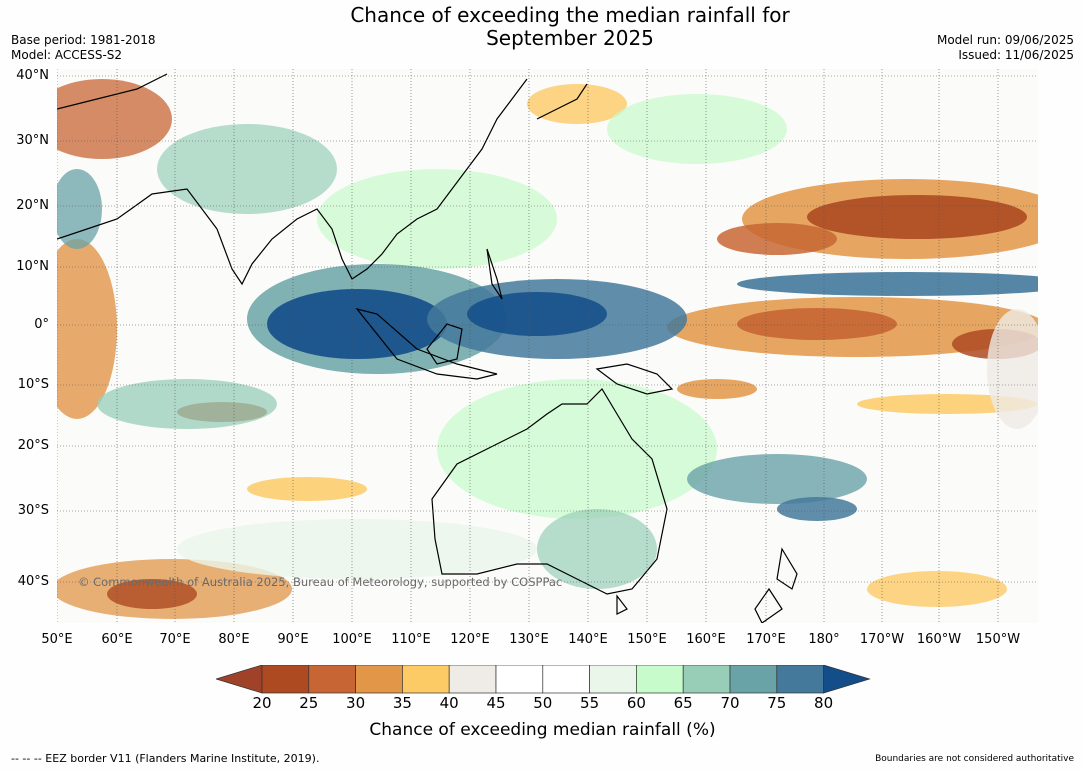 This screenshot has height=770, width=1085. What do you see at coordinates (32, 75) in the screenshot?
I see `latitude-label: 40°N` at bounding box center [32, 75].